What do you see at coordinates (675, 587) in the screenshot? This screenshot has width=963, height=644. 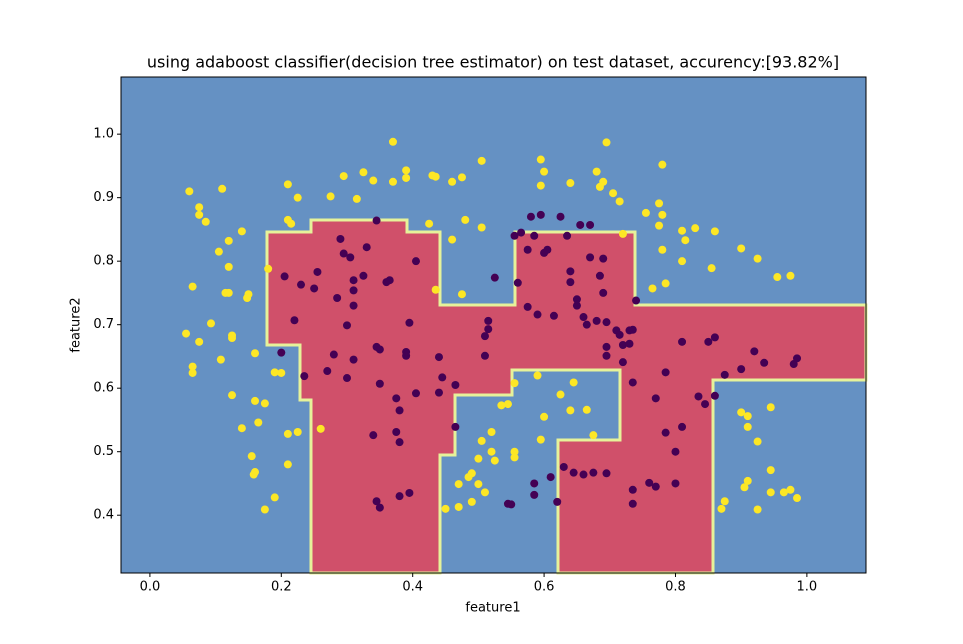 I see `x-tick-label: 0.8` at bounding box center [675, 587].